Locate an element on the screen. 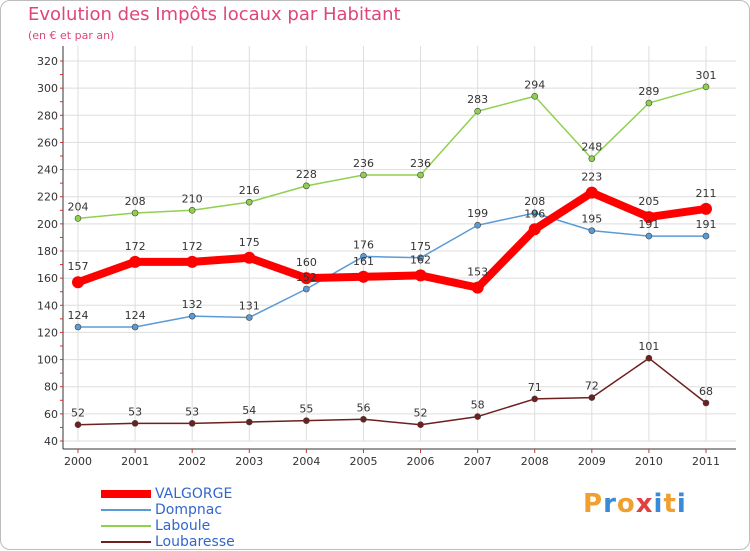  x-tick-label: 2011 is located at coordinates (706, 461).